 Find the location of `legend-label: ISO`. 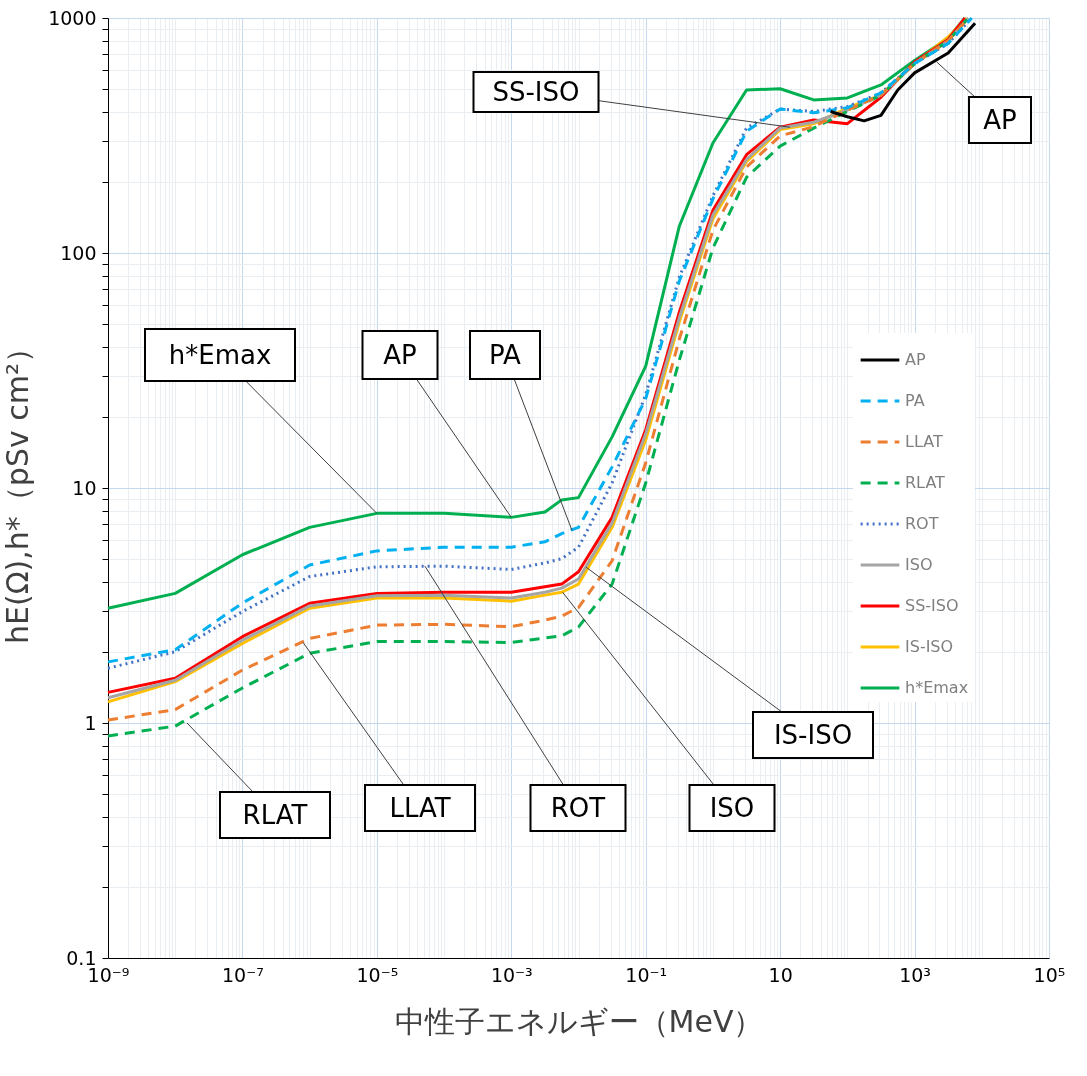

legend-label: ISO is located at coordinates (919, 564).